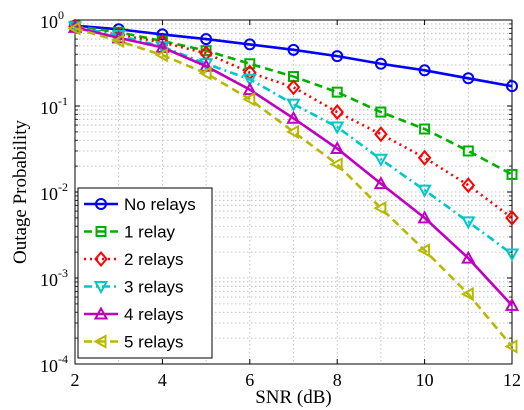  Describe the element at coordinates (150, 232) in the screenshot. I see `legend-label: 1 relay` at that location.